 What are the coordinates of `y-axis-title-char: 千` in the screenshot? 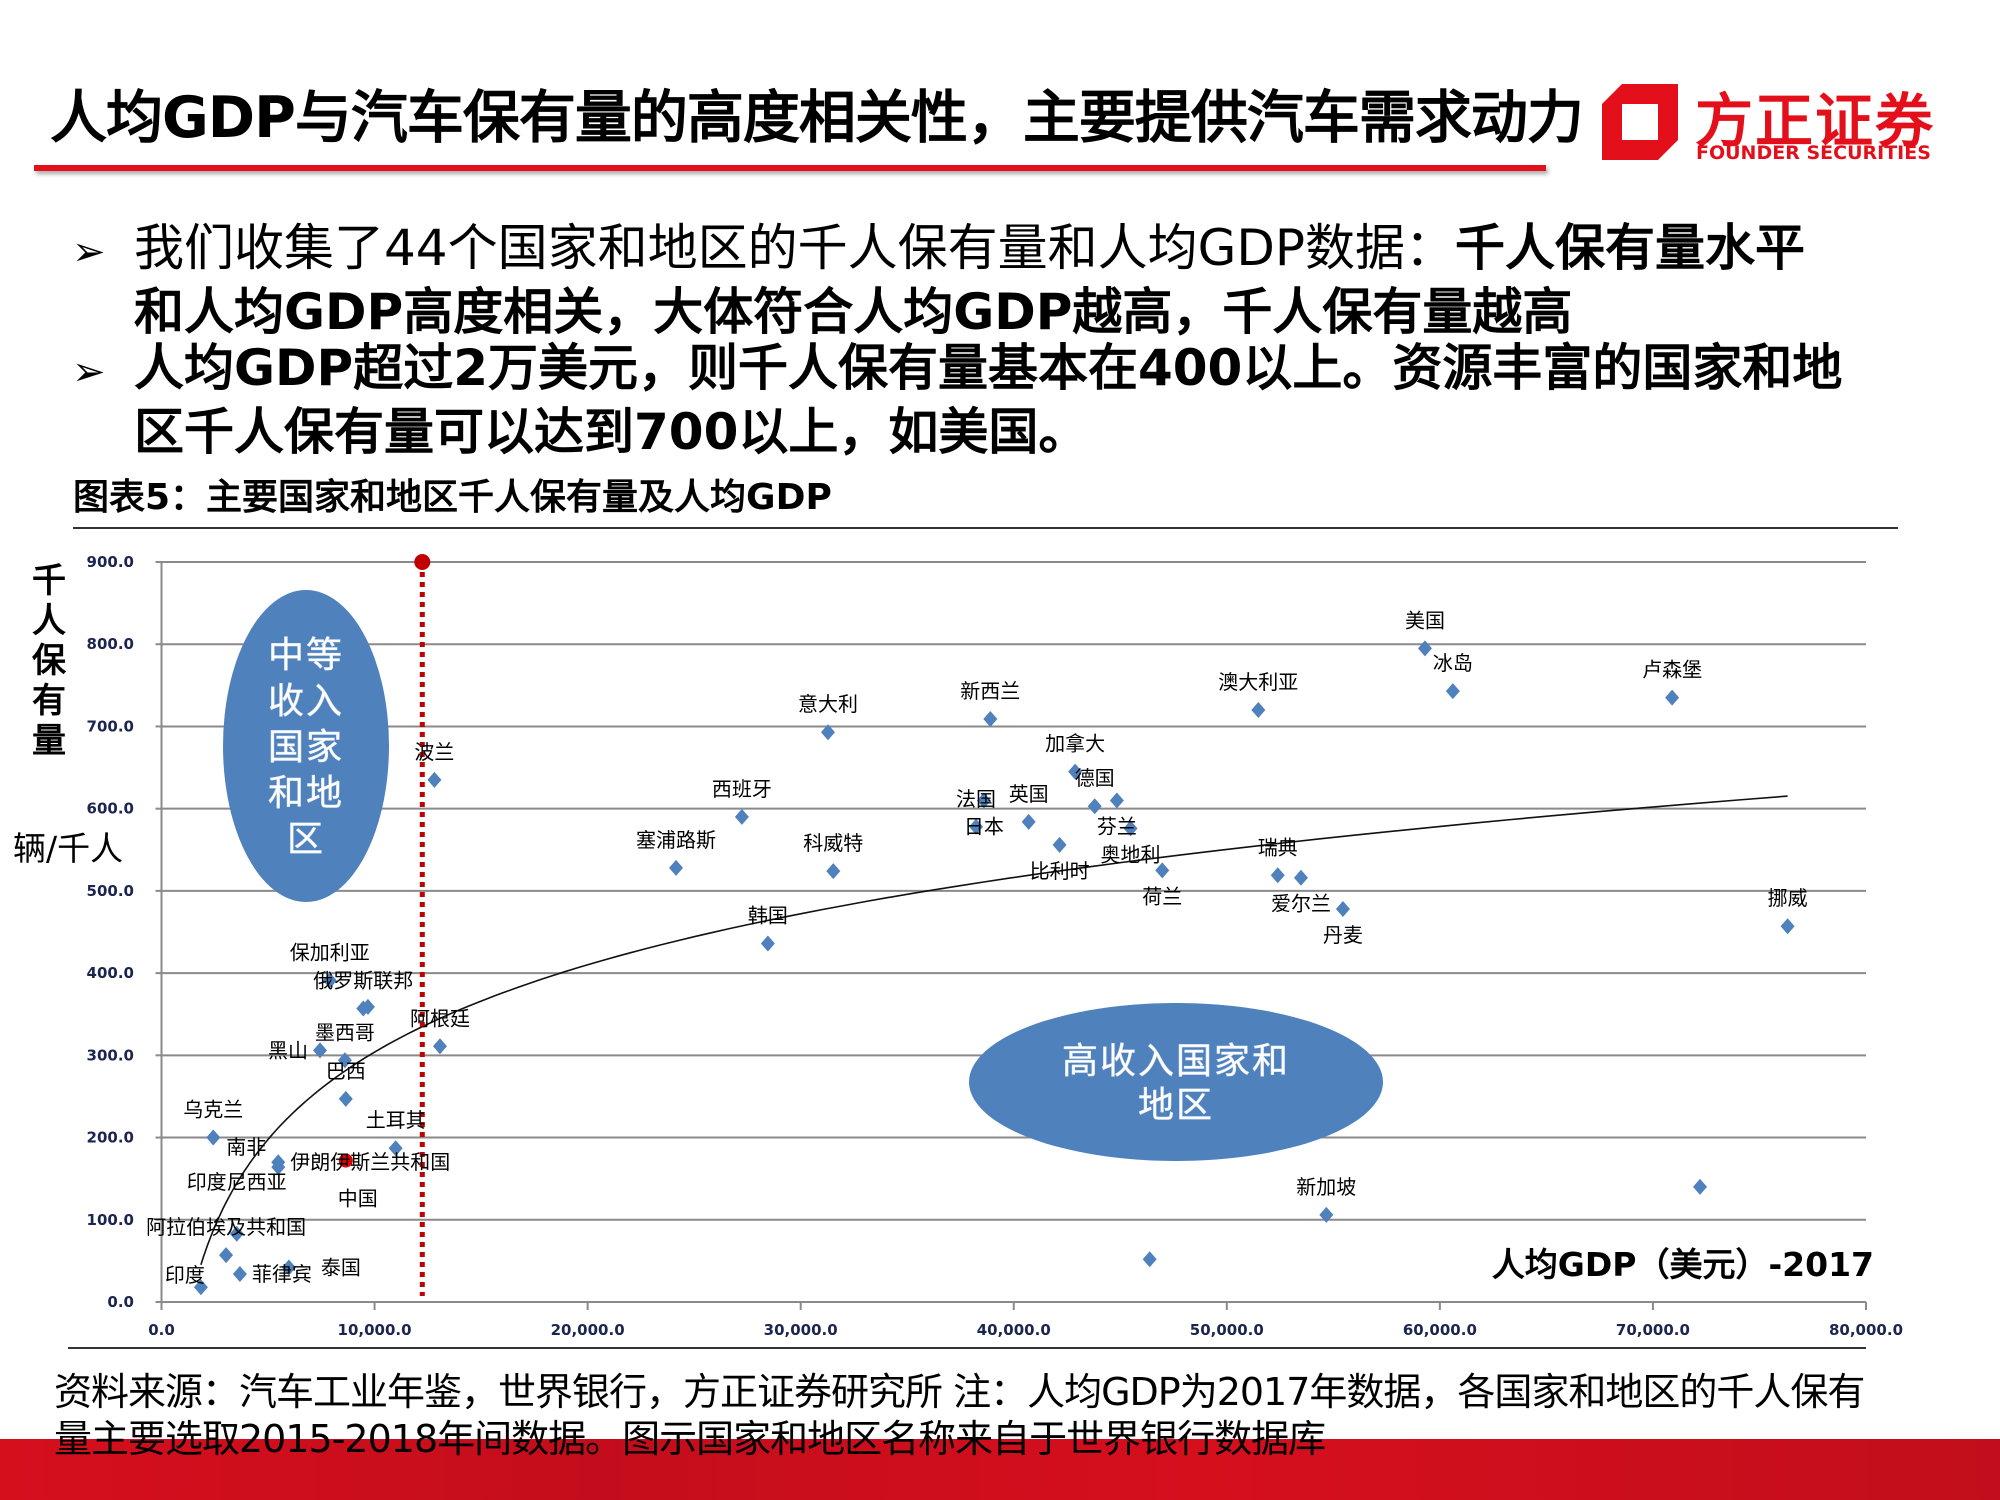 It's located at (49, 581).